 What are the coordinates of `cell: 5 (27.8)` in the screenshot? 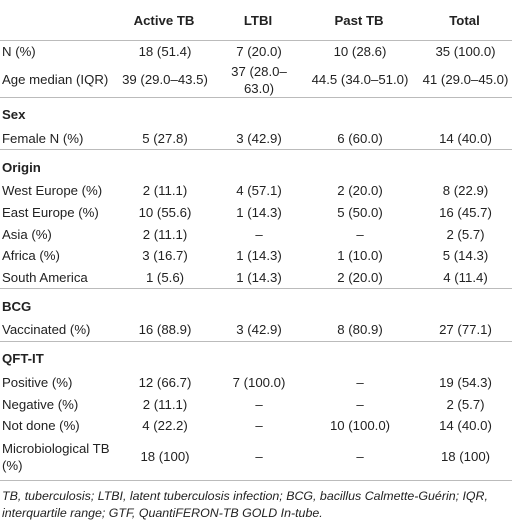 It's located at (165, 138).